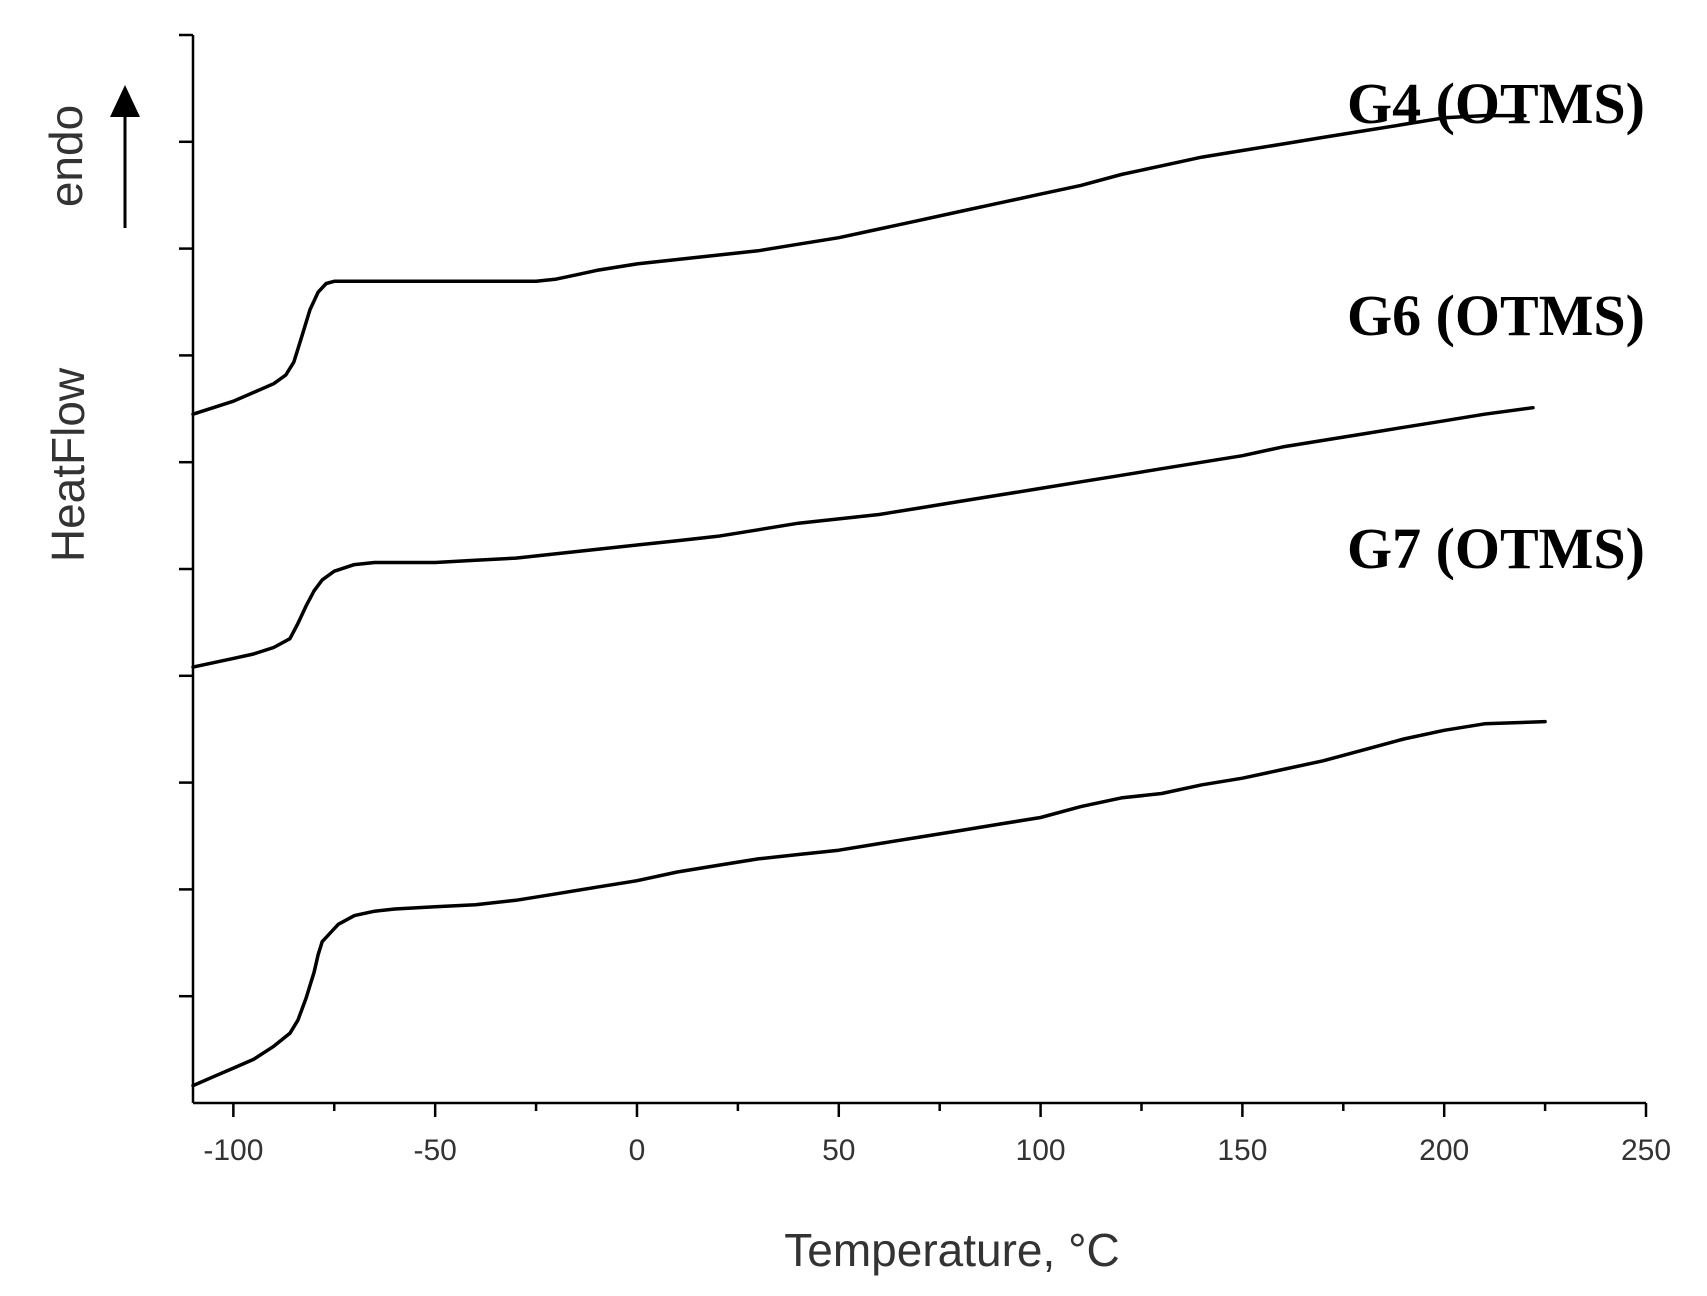  What do you see at coordinates (937, 1150) in the screenshot?
I see `x-tick-labels: -100 -50 0 50 100 150 200 250` at bounding box center [937, 1150].